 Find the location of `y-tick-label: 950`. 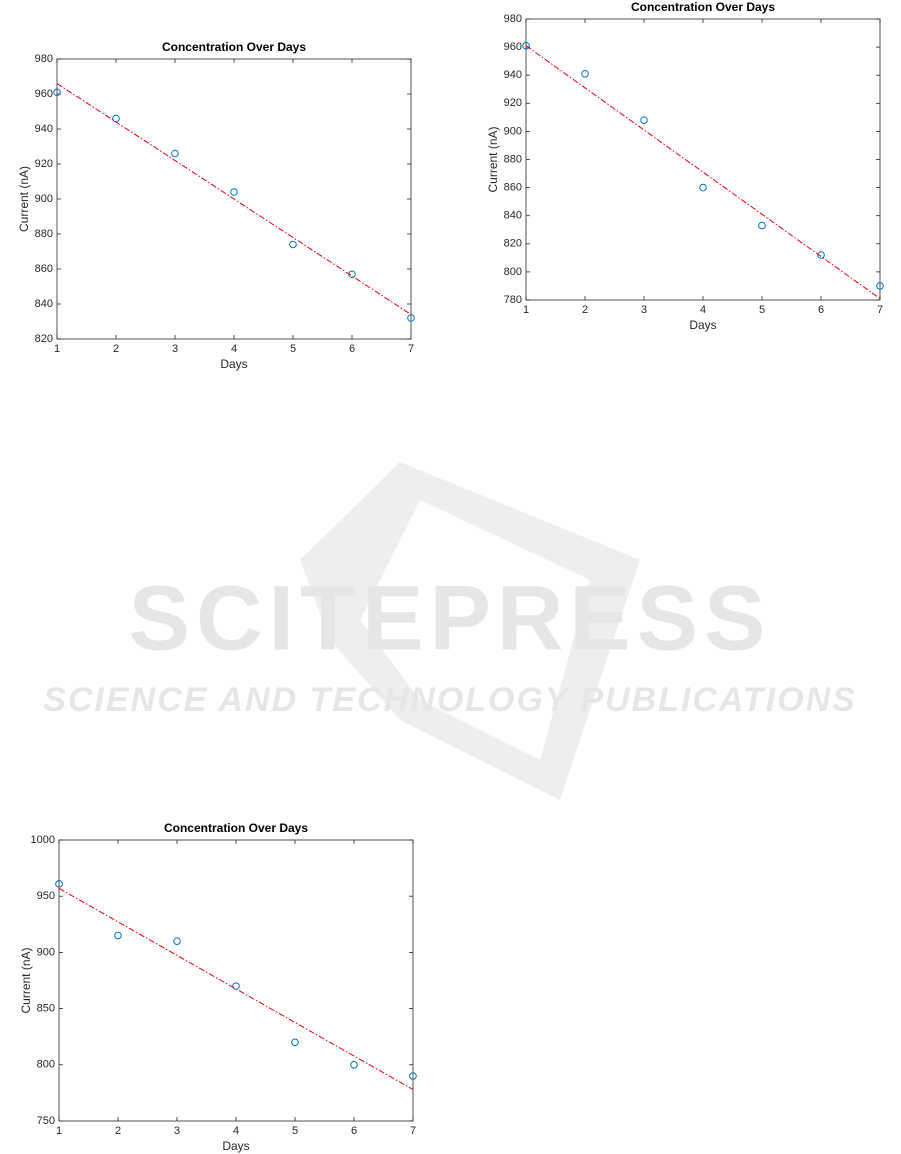

y-tick-label: 950 is located at coordinates (46, 896).